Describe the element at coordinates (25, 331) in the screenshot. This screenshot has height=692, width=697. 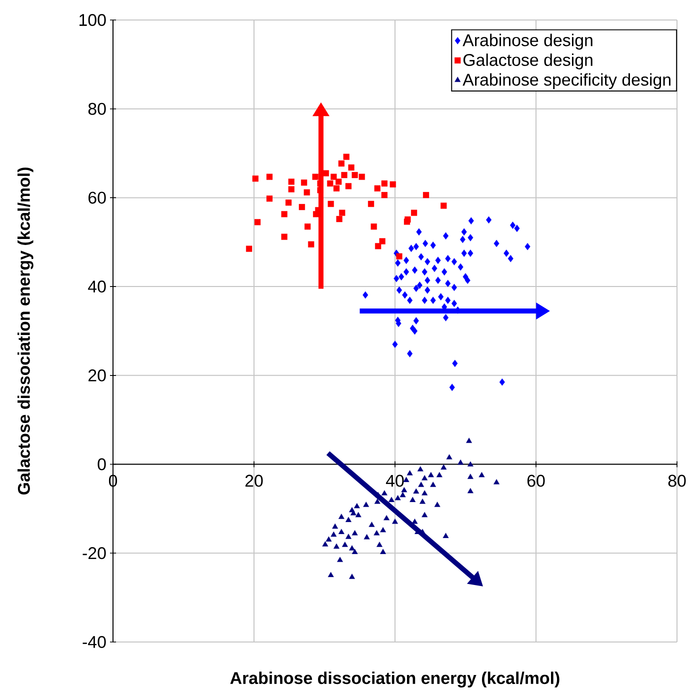
I see `y-axis-title: Galactose dissociation energy (kcal/mol)` at that location.